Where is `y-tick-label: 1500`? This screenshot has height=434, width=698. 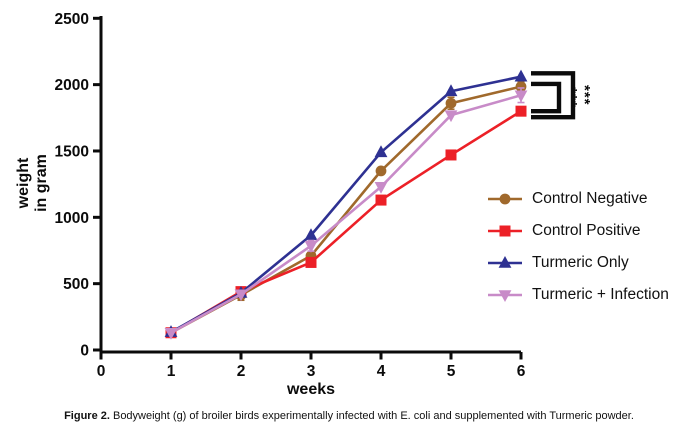
y-tick-label: 1500 is located at coordinates (72, 151).